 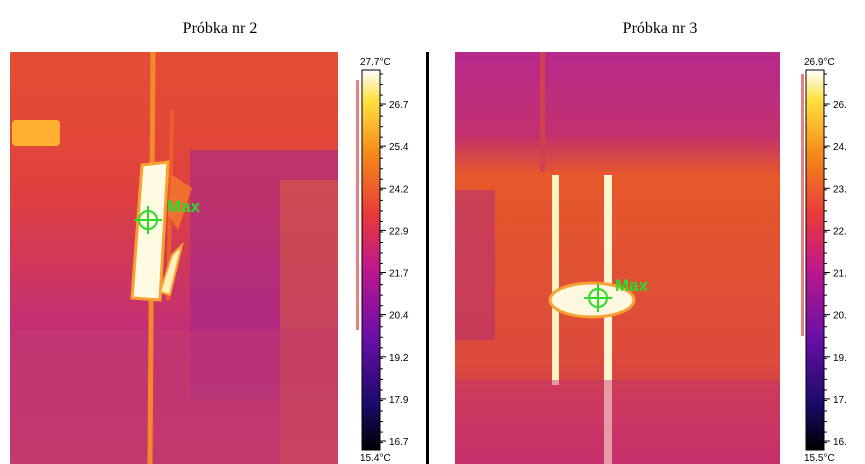 What do you see at coordinates (840, 147) in the screenshot?
I see `tick-label: 24.` at bounding box center [840, 147].